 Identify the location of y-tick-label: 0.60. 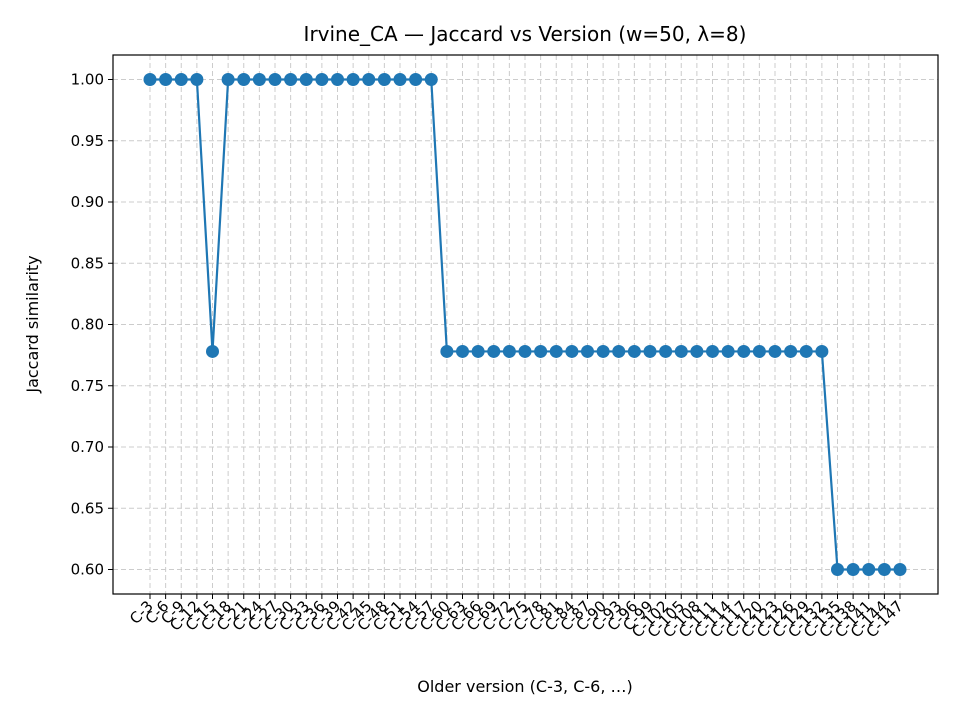
(87, 570).